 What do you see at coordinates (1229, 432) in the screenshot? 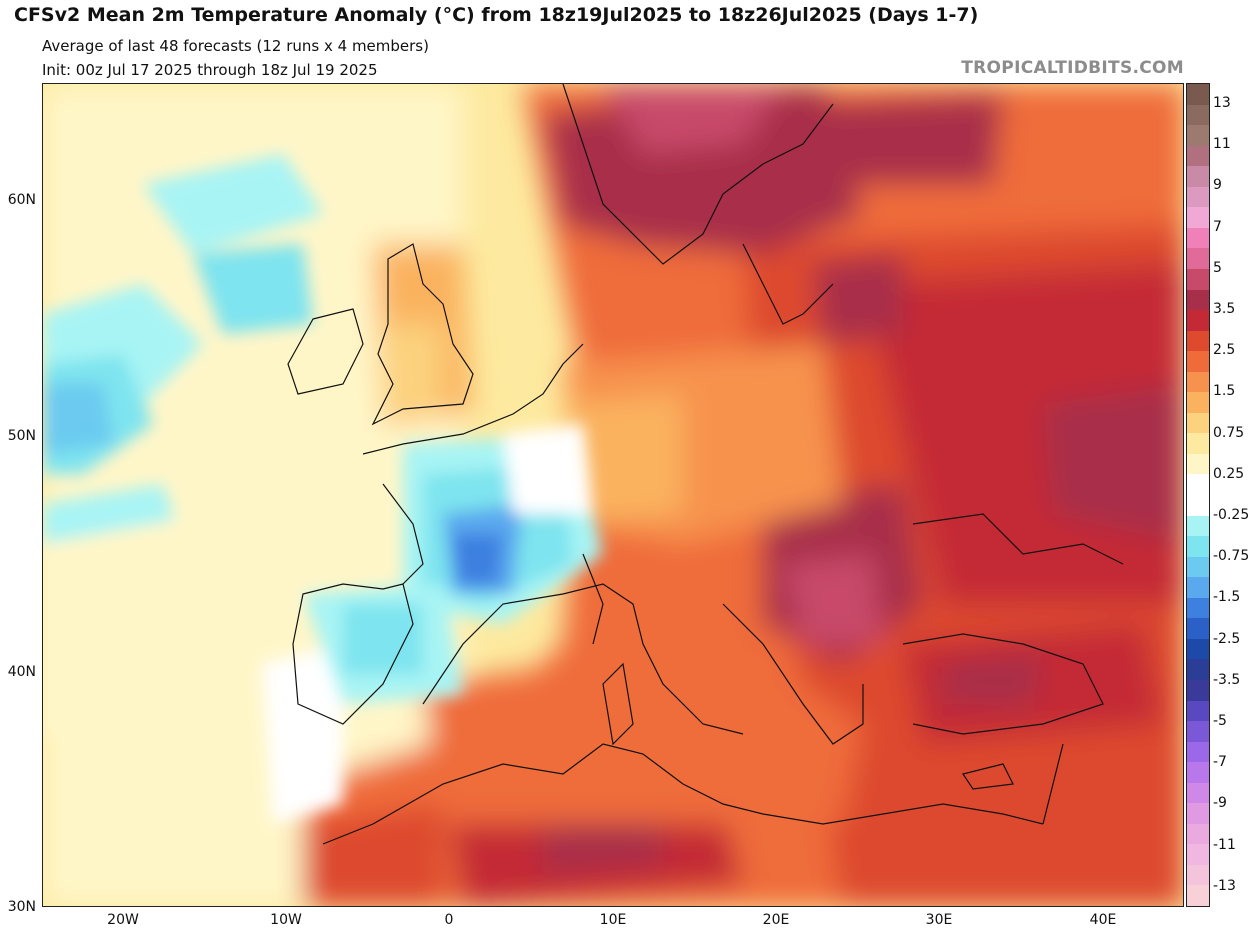
I see `color-scale-label: 0.75` at bounding box center [1229, 432].